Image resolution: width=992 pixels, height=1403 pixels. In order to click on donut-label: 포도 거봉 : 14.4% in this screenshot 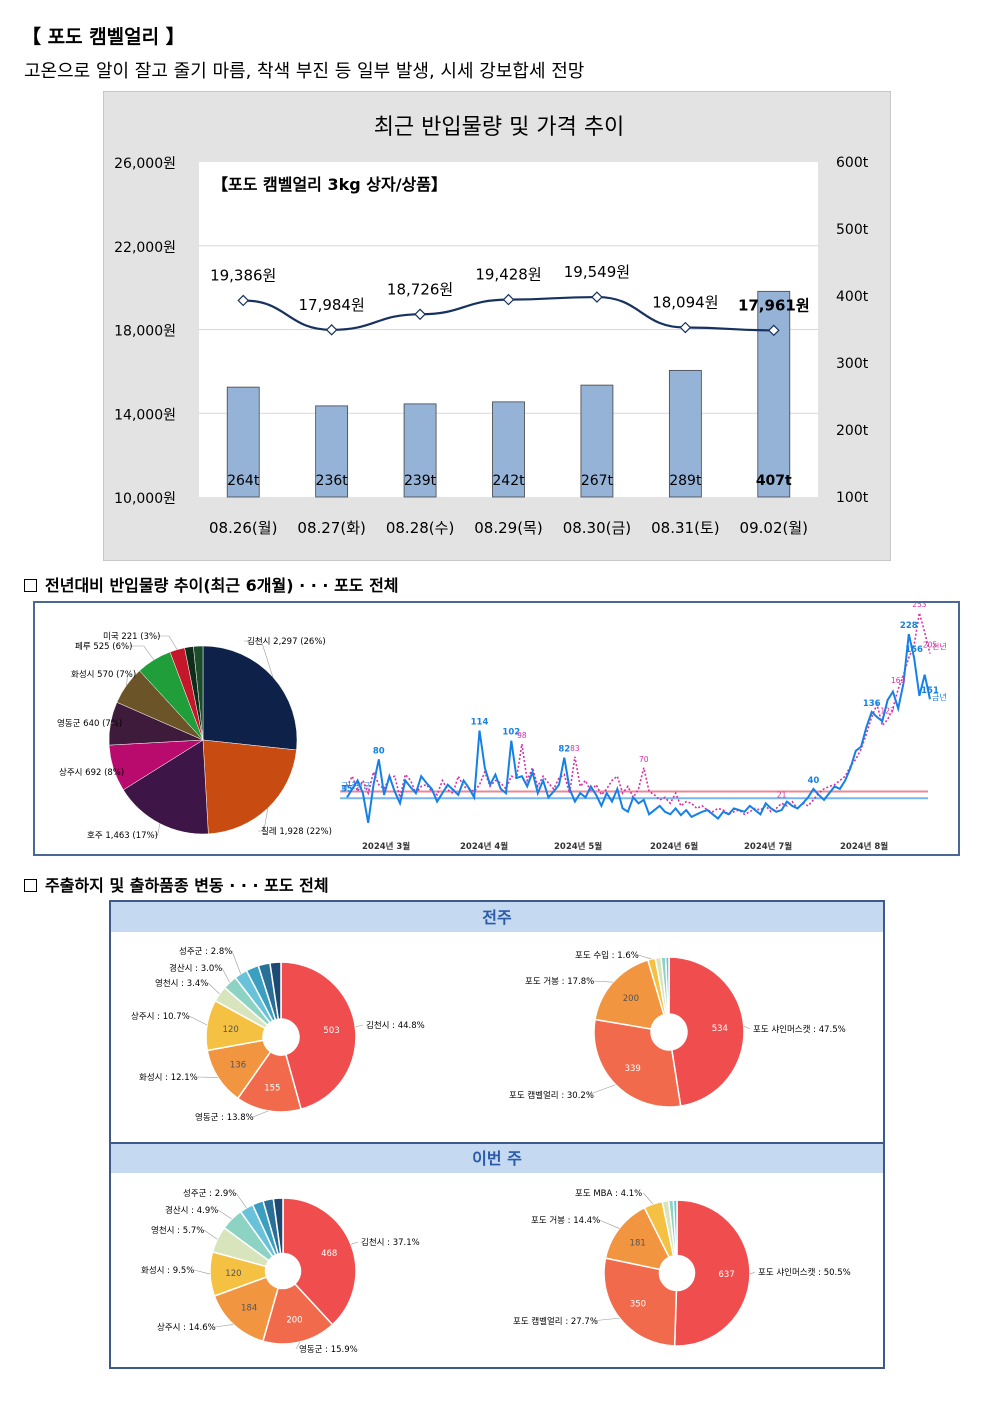, I will do `click(565, 1221)`.